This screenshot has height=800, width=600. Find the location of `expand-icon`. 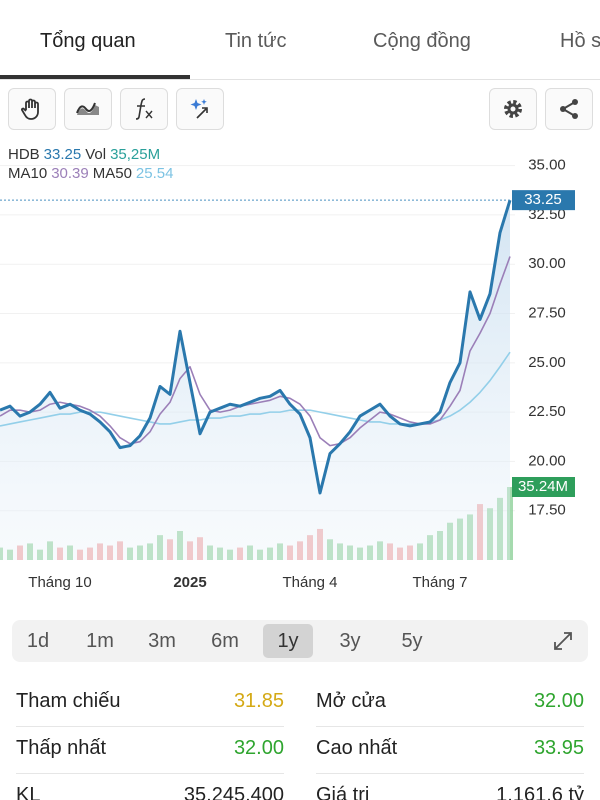

expand-icon is located at coordinates (563, 641).